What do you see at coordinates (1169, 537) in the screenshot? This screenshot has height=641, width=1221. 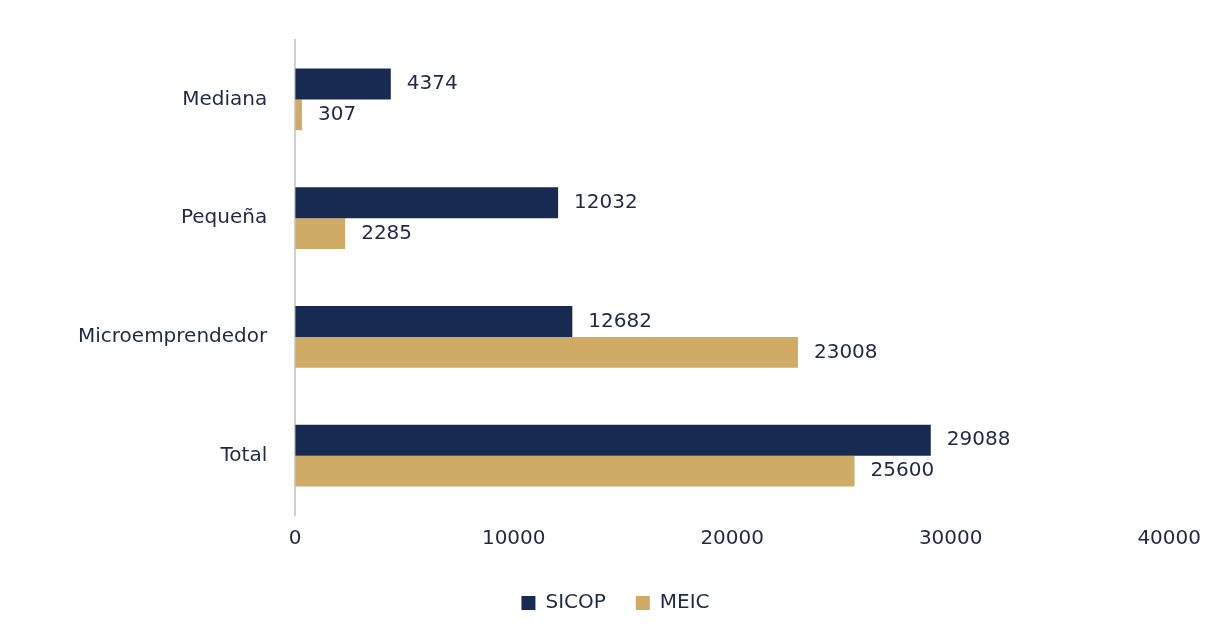 I see `x-tick-label: 40000` at bounding box center [1169, 537].